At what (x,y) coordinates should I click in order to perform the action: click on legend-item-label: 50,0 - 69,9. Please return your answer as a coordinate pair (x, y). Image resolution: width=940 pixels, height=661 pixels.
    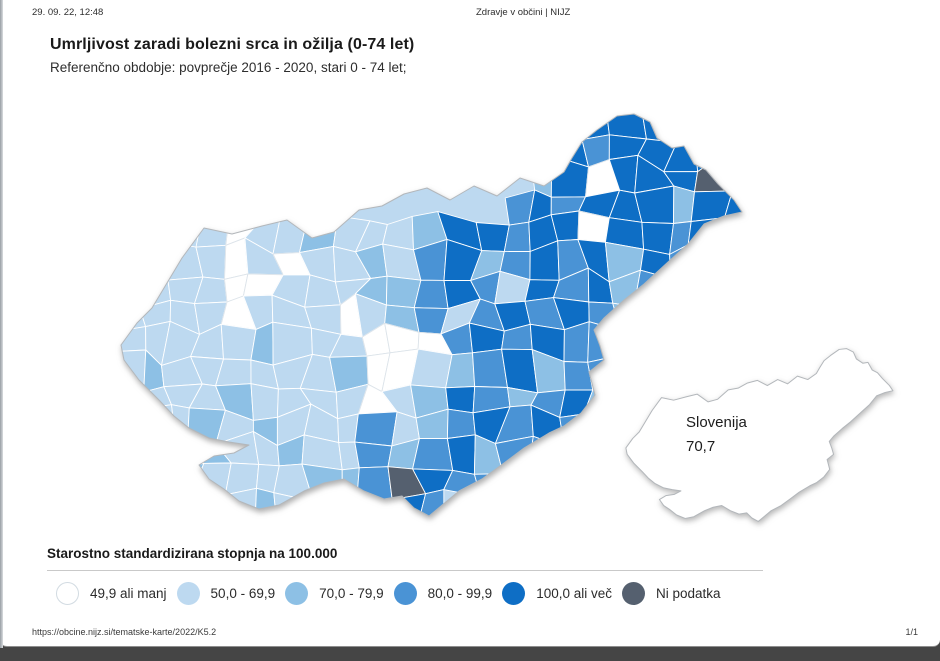
    Looking at the image, I should click on (243, 593).